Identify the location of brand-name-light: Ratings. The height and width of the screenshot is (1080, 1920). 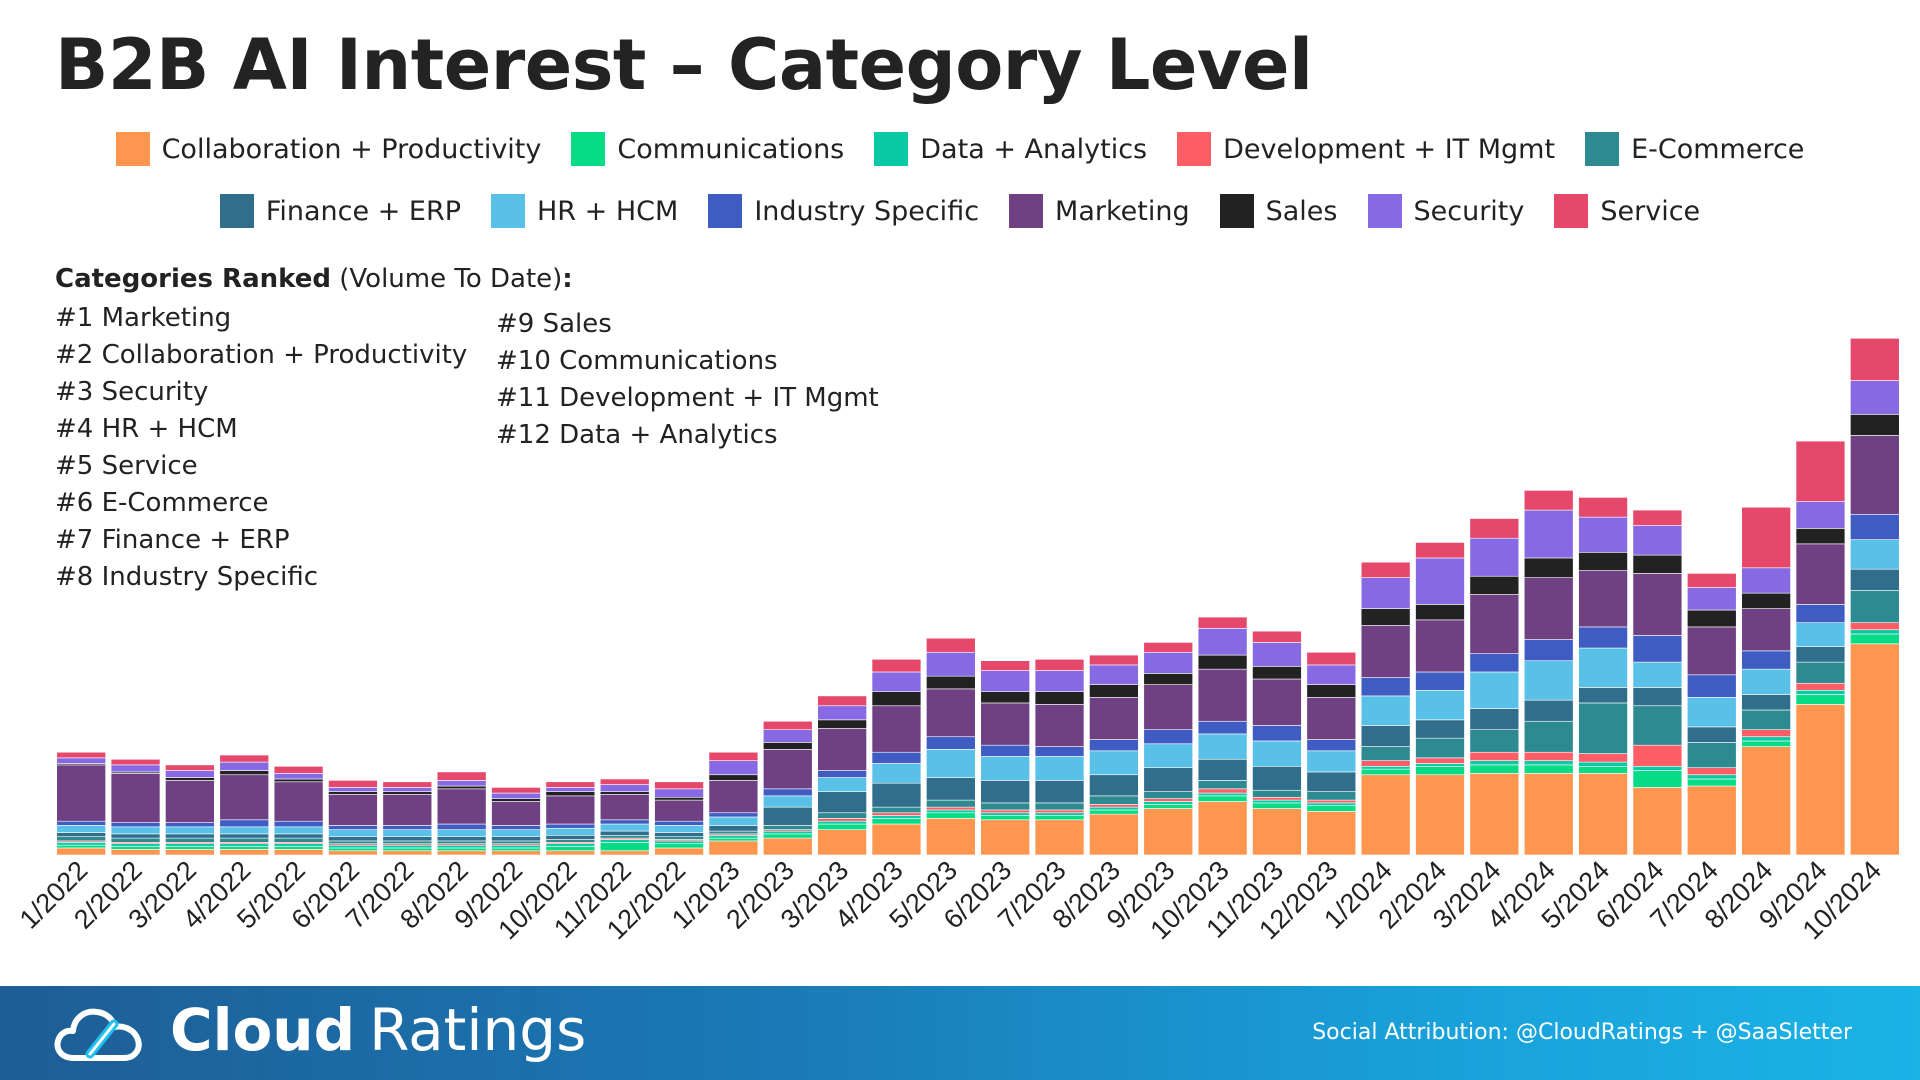
(478, 1030).